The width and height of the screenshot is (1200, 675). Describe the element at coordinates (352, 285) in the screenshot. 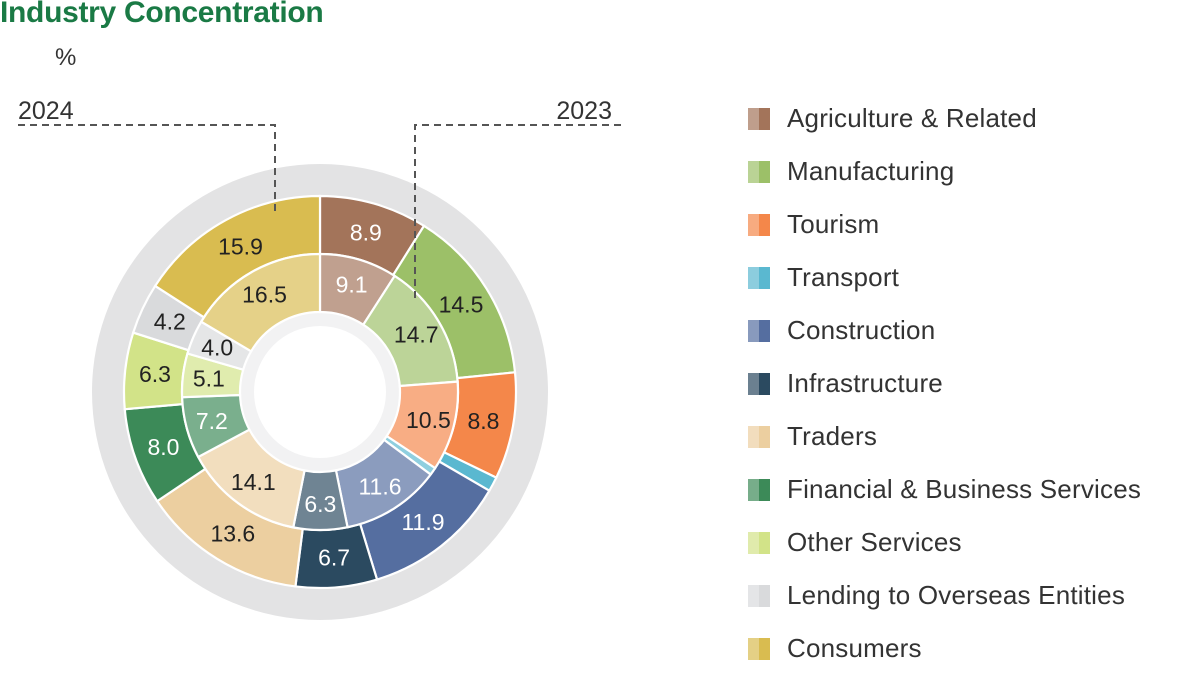

I see `inner-2023-label-agriculture-and-related: 9.1` at that location.